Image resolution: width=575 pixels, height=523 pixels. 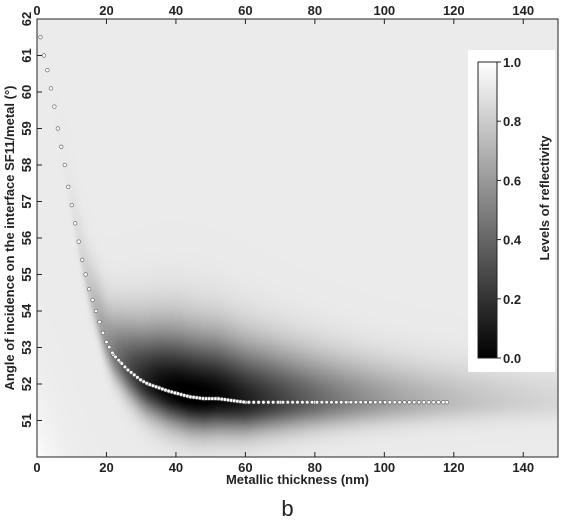 I want to click on x-axis-title: Metallic thickness (nm), so click(x=297, y=479).